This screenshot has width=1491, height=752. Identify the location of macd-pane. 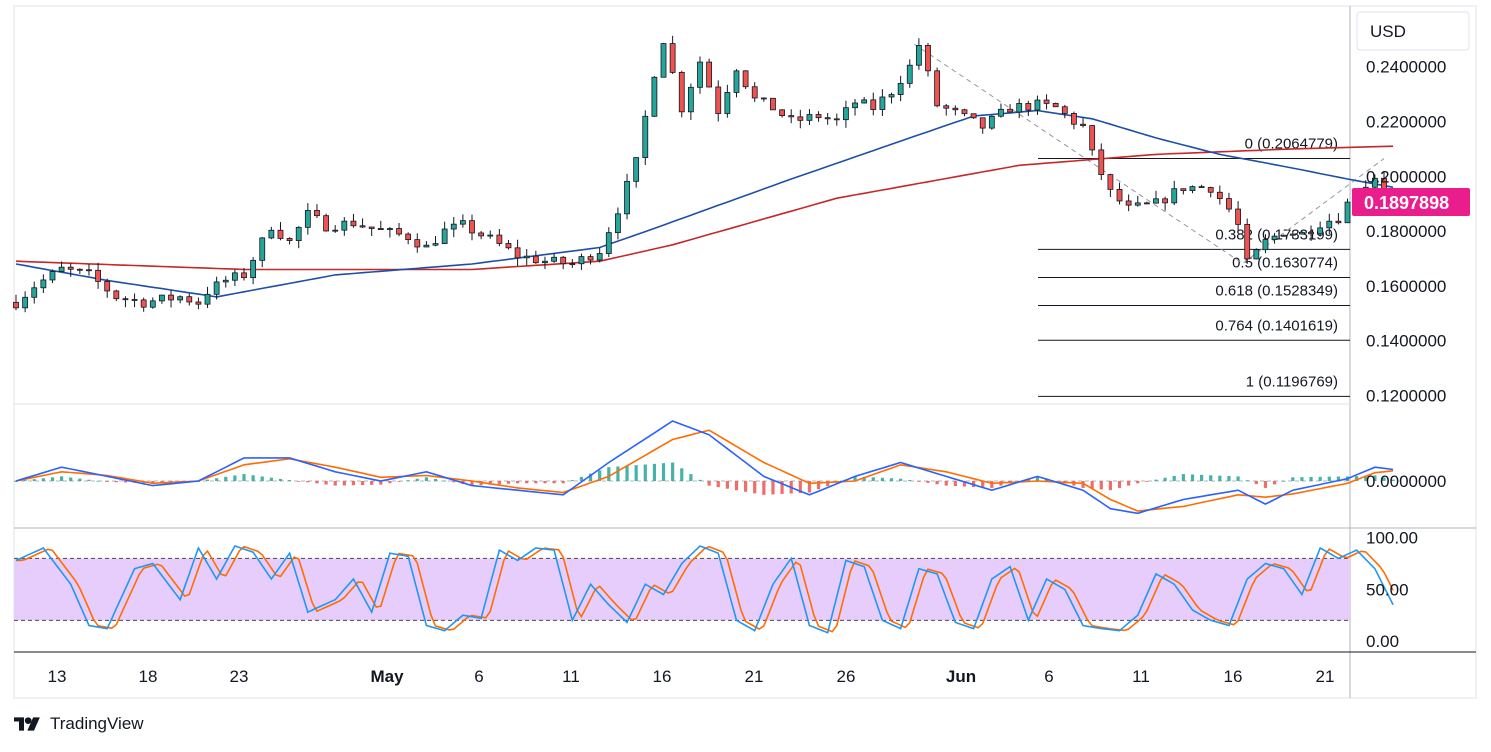
(704, 467).